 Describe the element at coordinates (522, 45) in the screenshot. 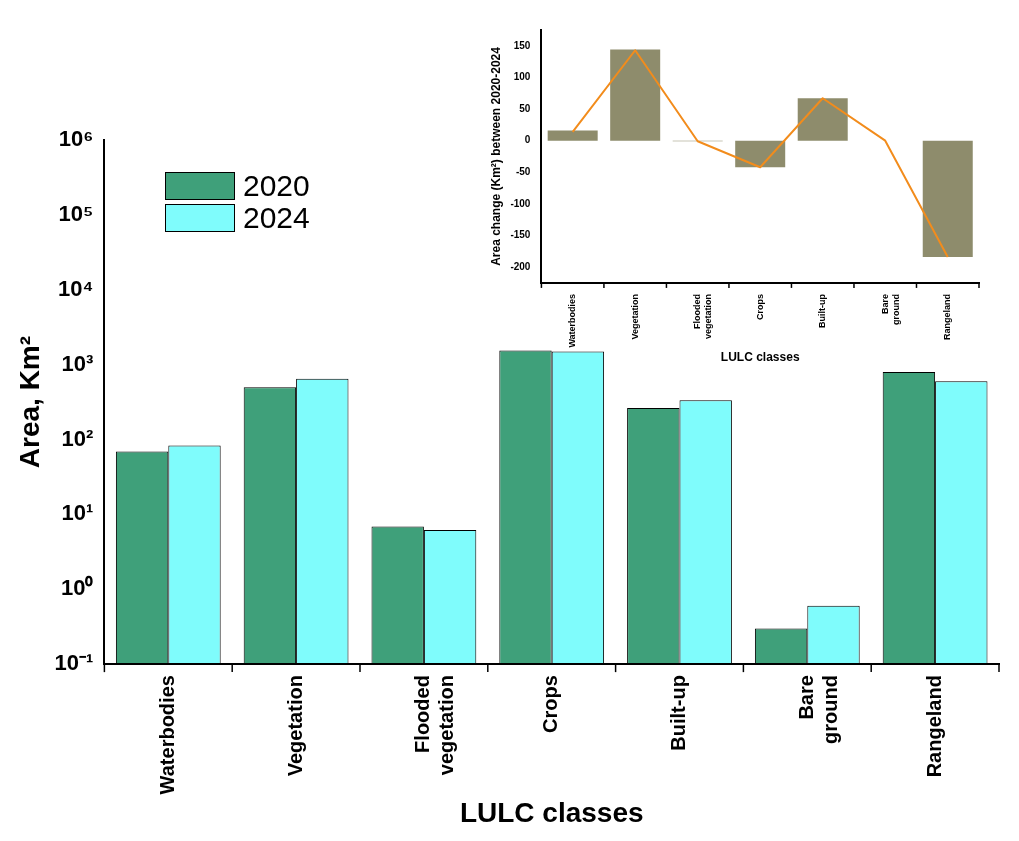

I see `y-tick-label: 150` at that location.